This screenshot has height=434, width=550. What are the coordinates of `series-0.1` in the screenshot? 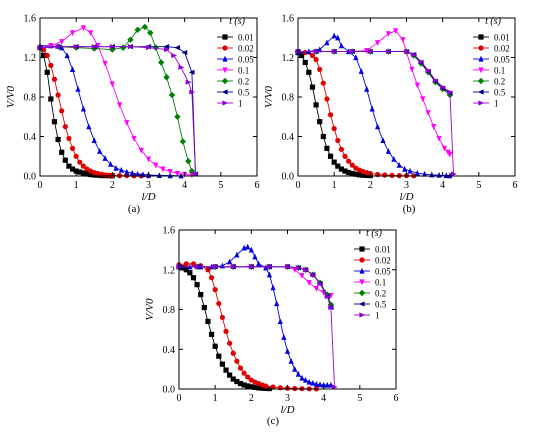 It's located at (374, 93).